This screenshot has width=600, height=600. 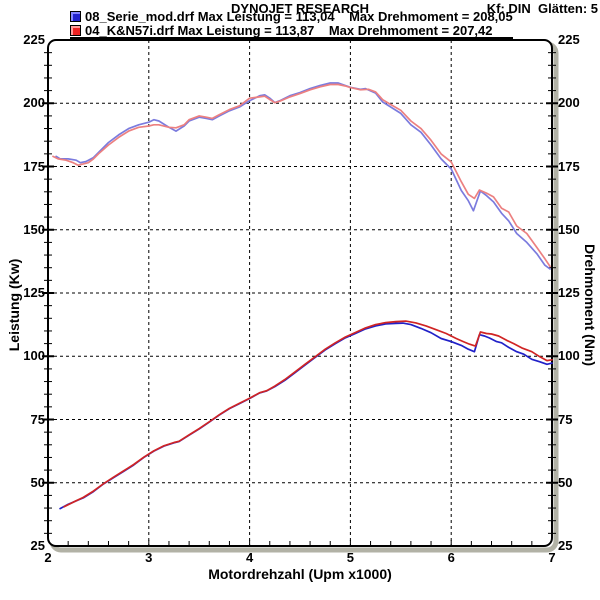 I want to click on y-axis-tick-label-right: 175, so click(x=569, y=166).